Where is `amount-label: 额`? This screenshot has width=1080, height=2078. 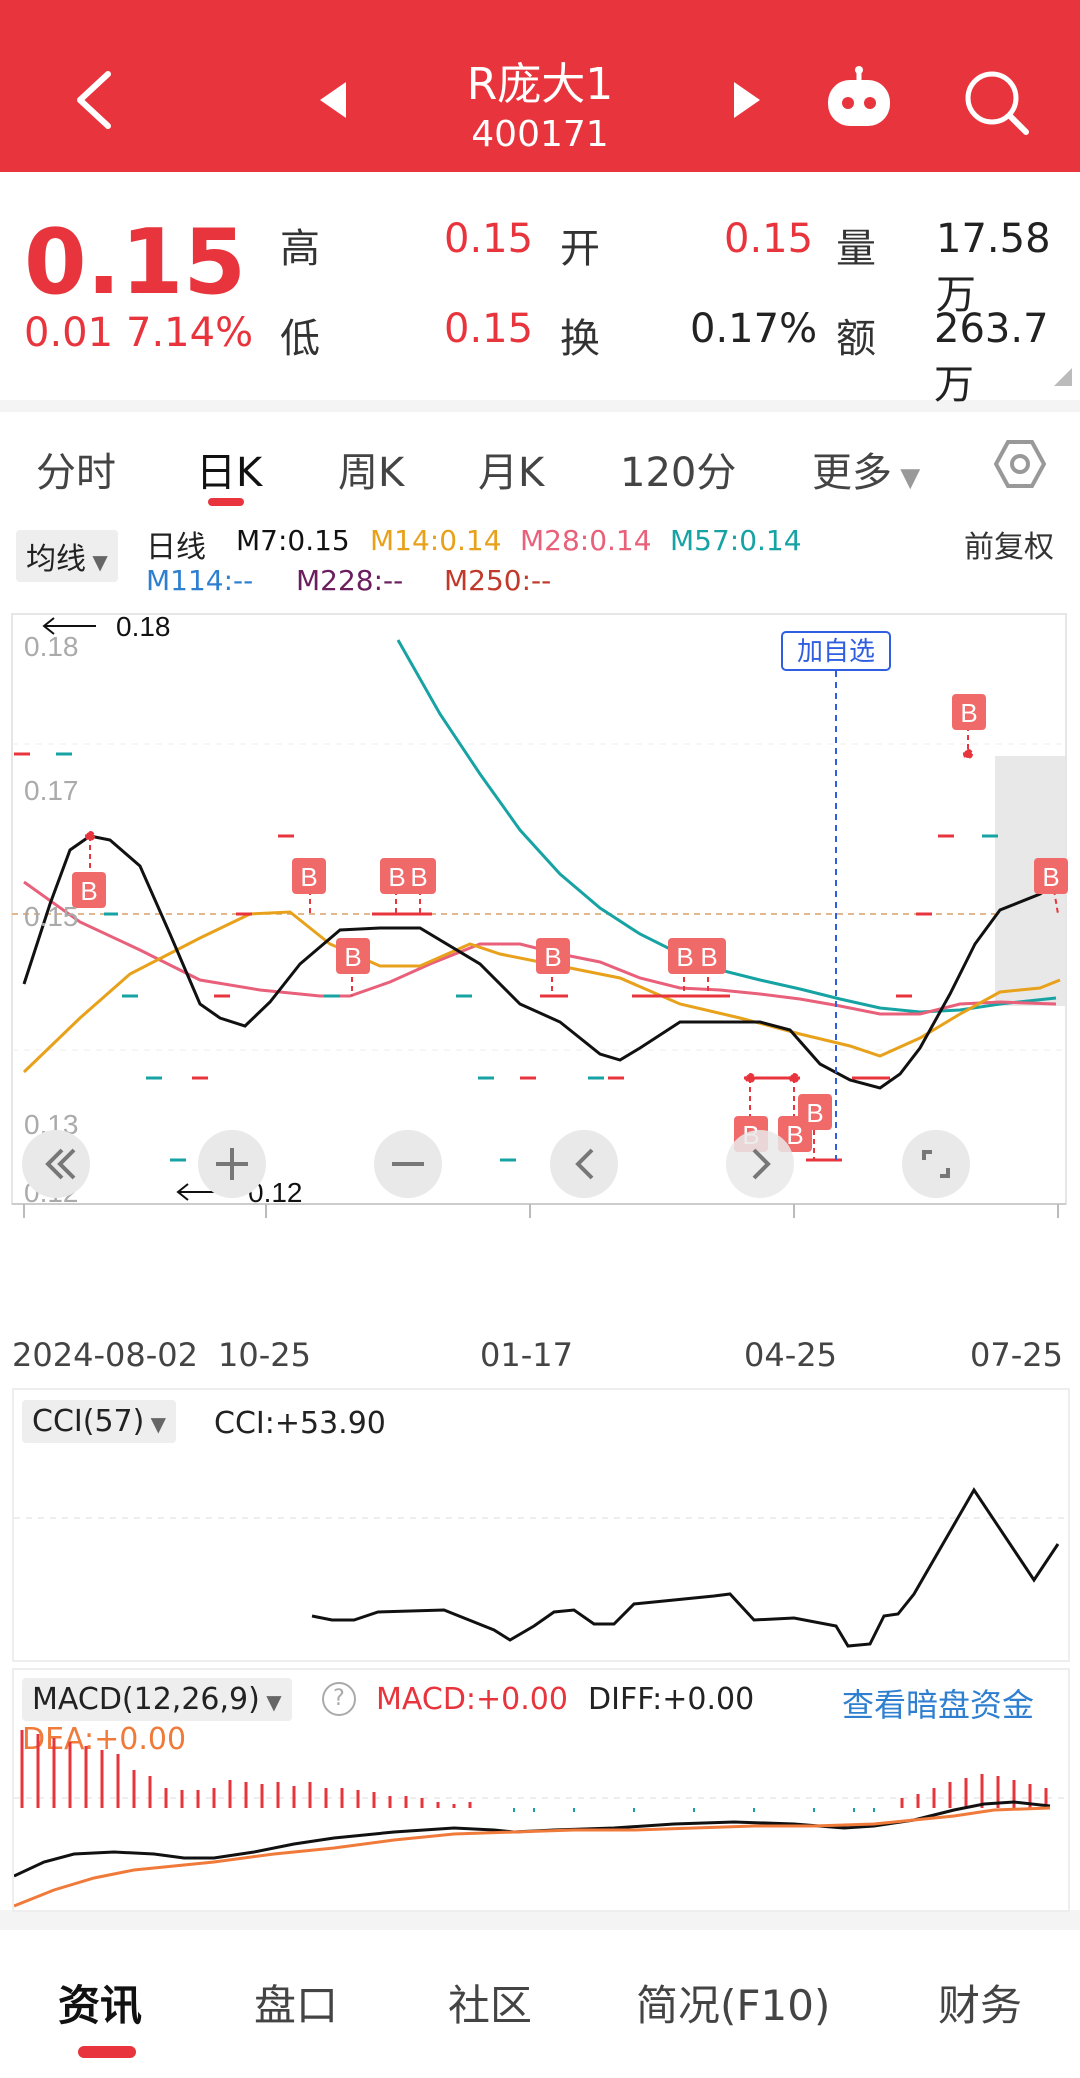
amount-label: 额 is located at coordinates (856, 339).